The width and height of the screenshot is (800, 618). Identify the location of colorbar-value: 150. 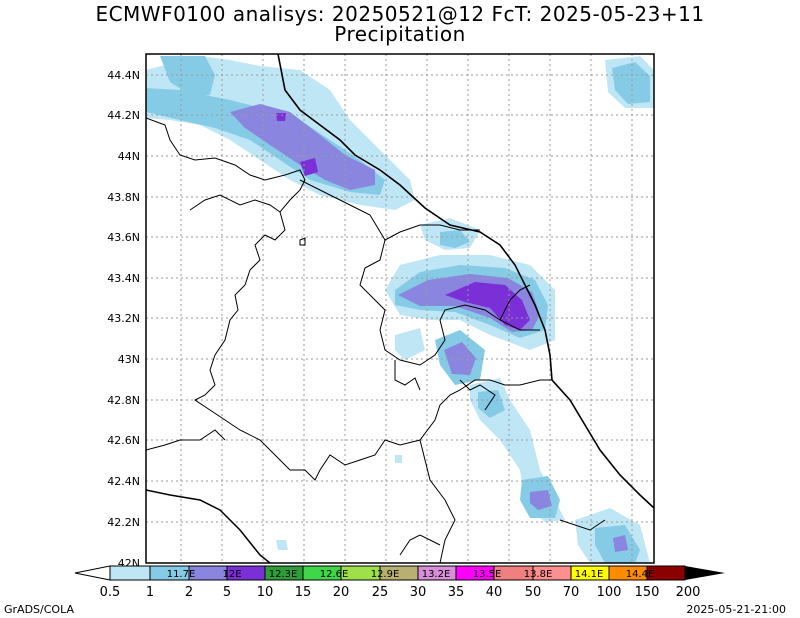
(647, 592).